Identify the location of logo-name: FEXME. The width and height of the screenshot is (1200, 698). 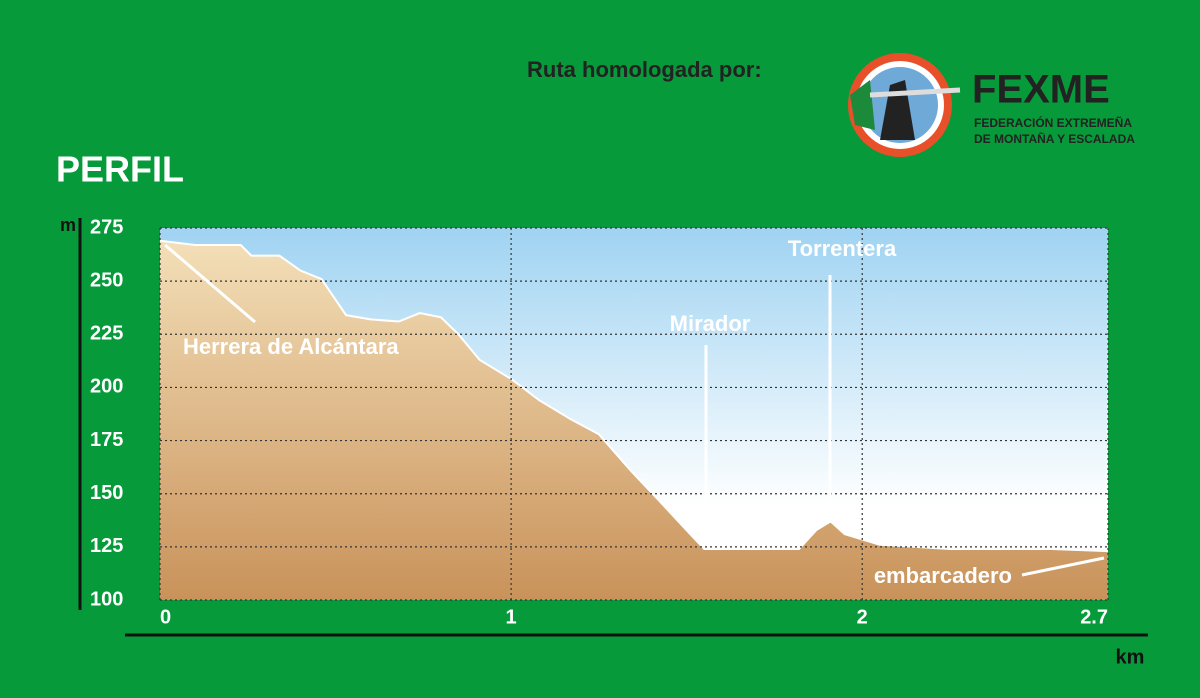
(1041, 90).